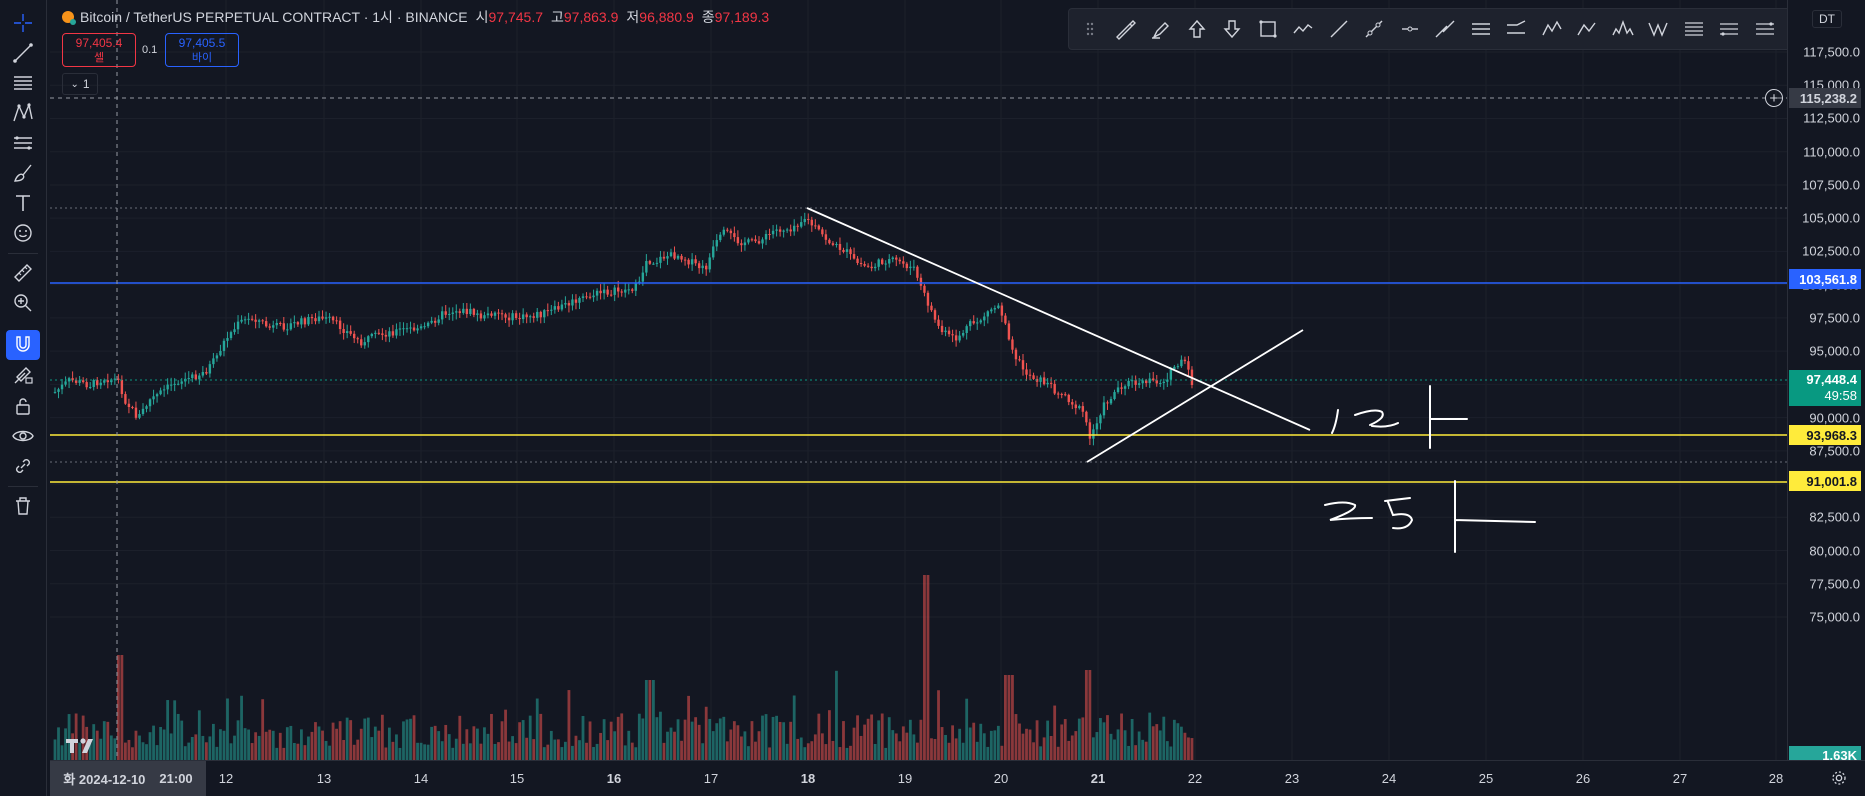 The width and height of the screenshot is (1865, 796). What do you see at coordinates (23, 436) in the screenshot?
I see `eye-icon` at bounding box center [23, 436].